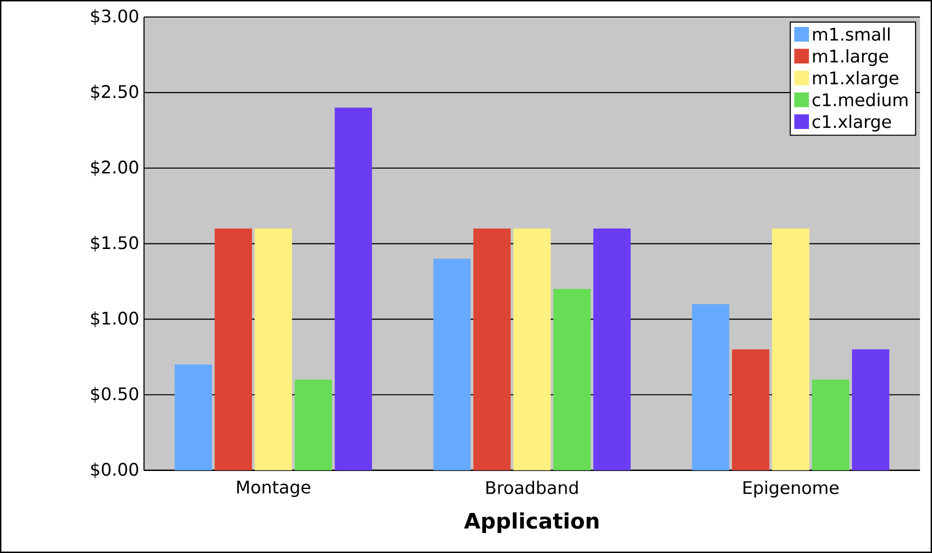 Image resolution: width=932 pixels, height=553 pixels. I want to click on x-tick-label: Epigenome, so click(791, 489).